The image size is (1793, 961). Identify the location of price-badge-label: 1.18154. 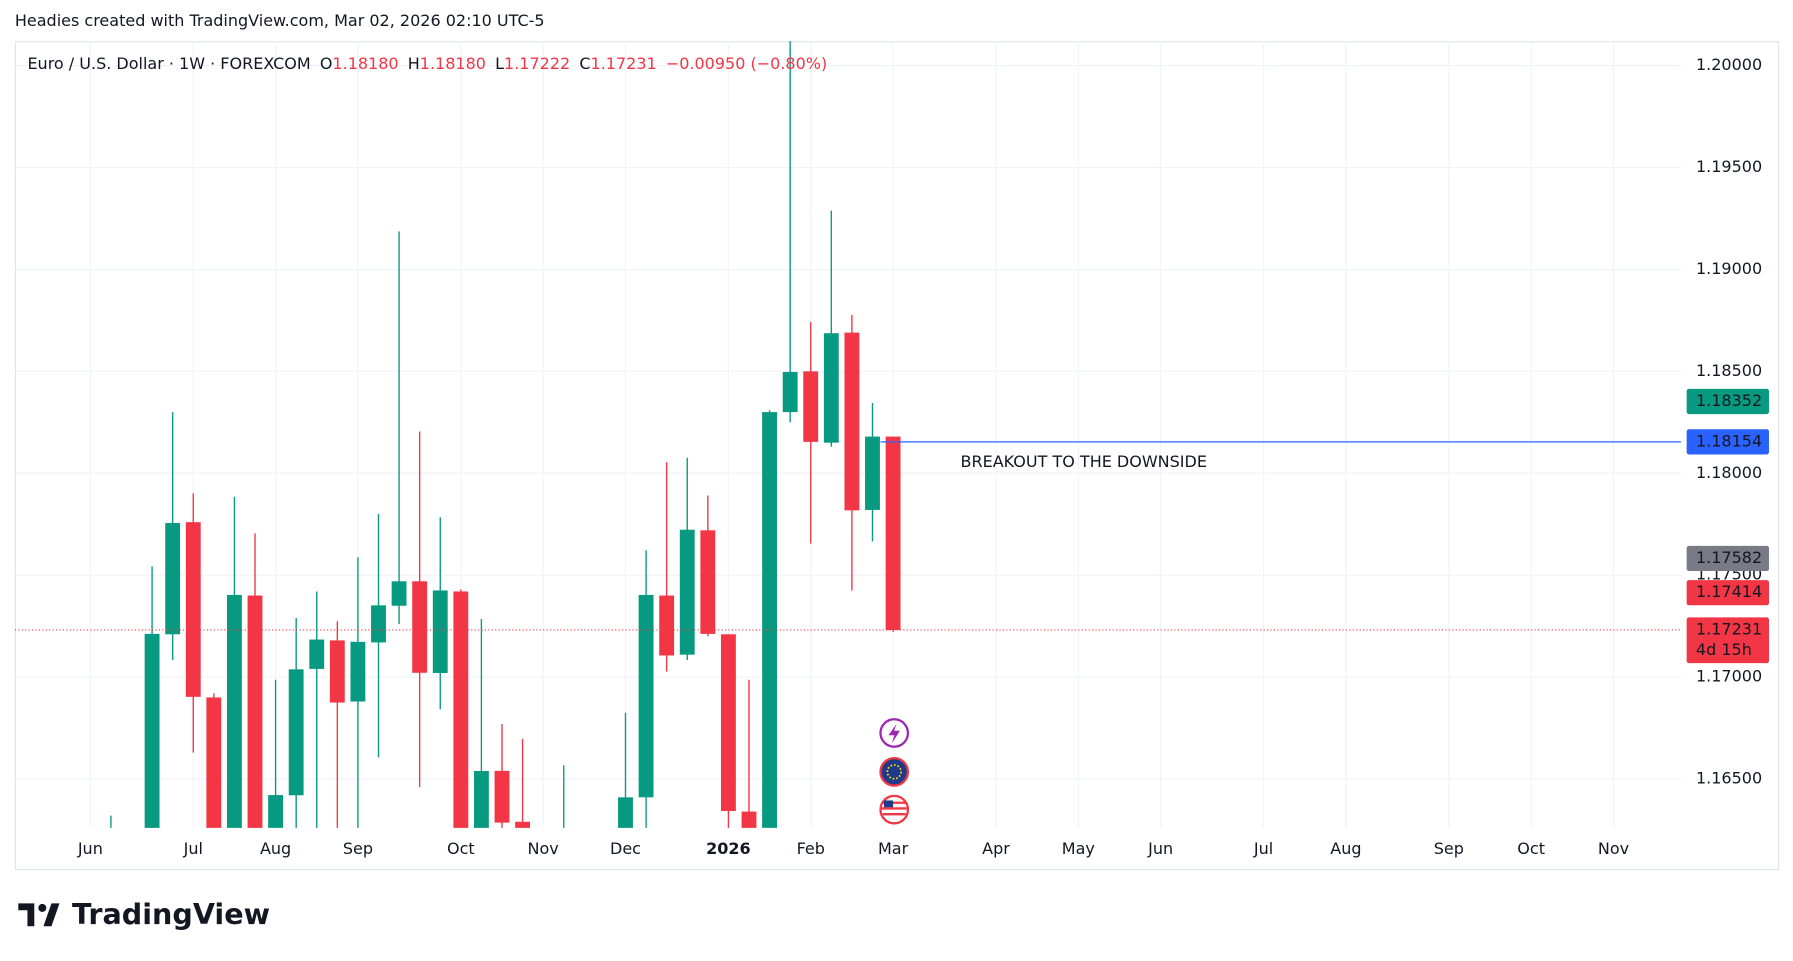
(1729, 440).